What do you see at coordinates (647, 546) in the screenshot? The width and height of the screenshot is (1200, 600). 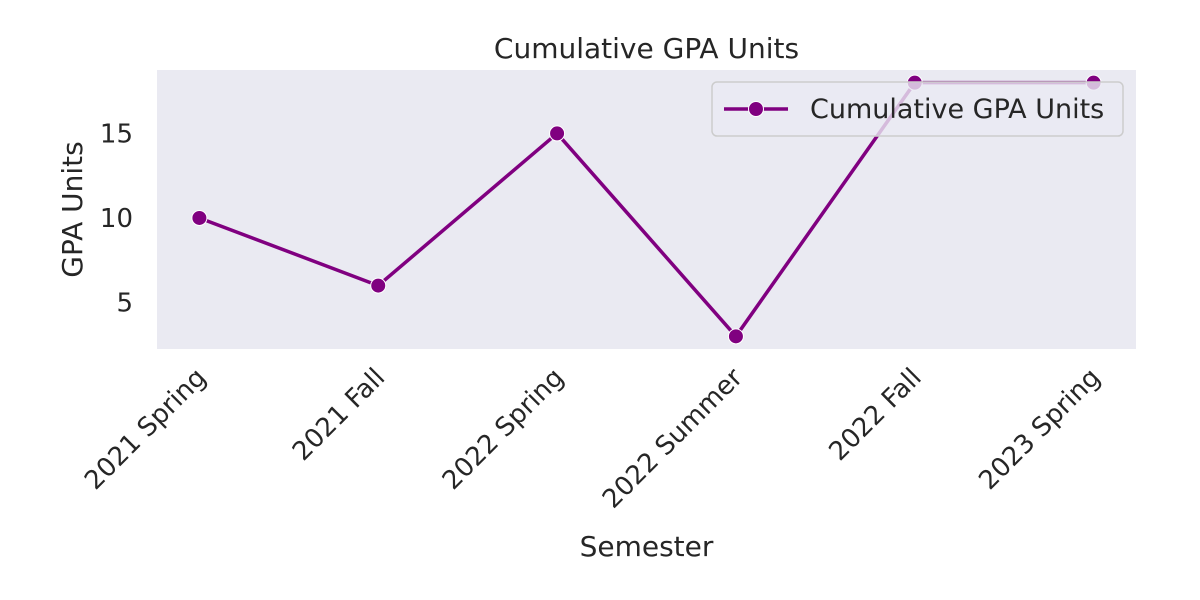 I see `x-axis-label: Semester` at bounding box center [647, 546].